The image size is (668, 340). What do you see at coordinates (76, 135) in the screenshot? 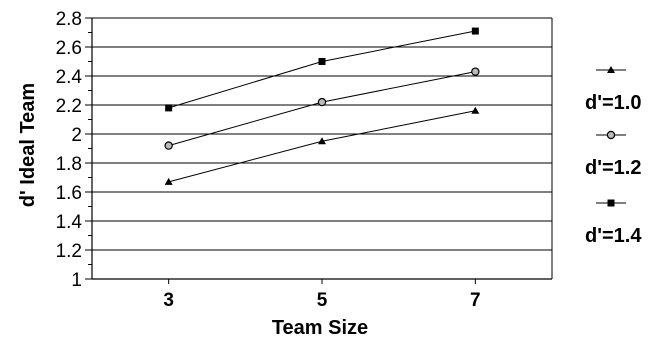
I see `y-tick-label: 2` at bounding box center [76, 135].